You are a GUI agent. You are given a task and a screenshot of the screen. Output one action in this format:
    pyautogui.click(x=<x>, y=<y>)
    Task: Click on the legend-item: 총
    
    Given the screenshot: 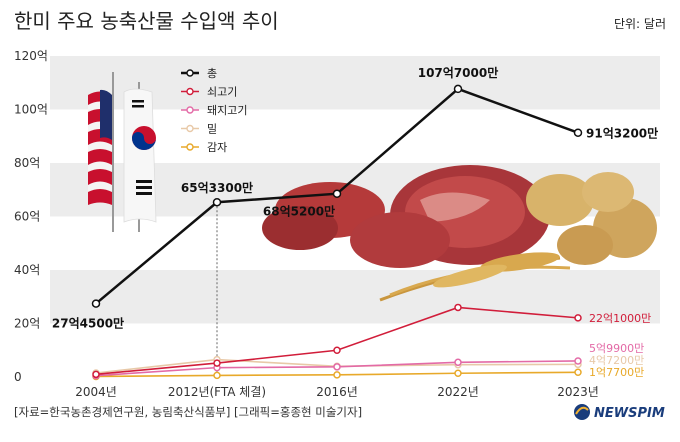 What is the action you would take?
    pyautogui.click(x=199, y=73)
    